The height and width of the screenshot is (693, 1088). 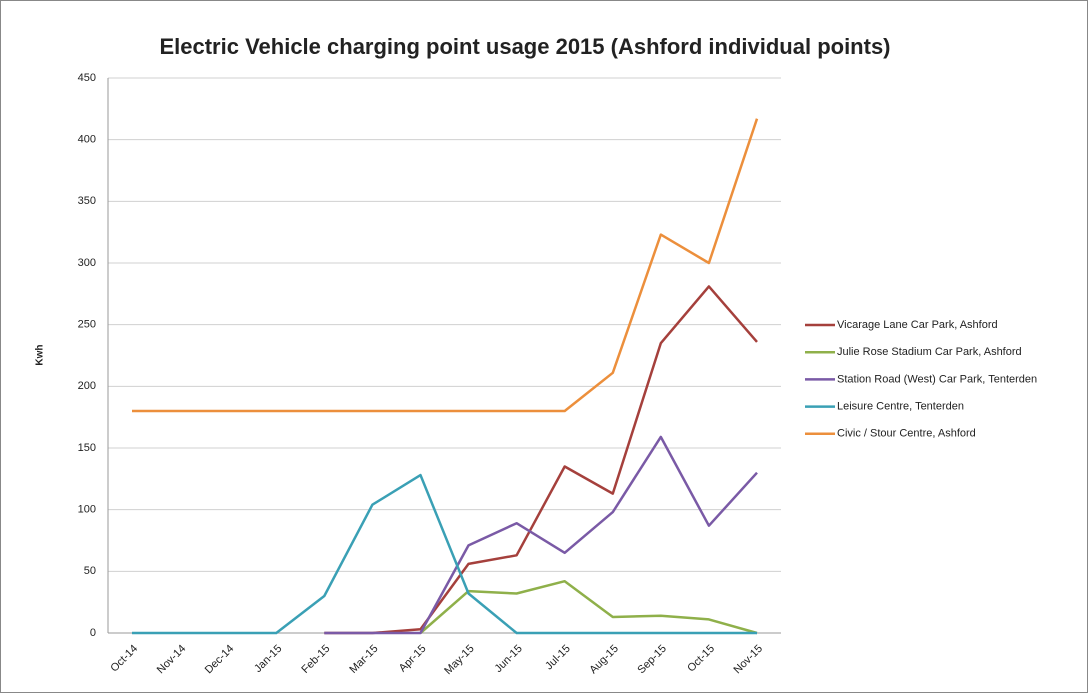 I want to click on y-tick-label: 450, so click(x=87, y=78).